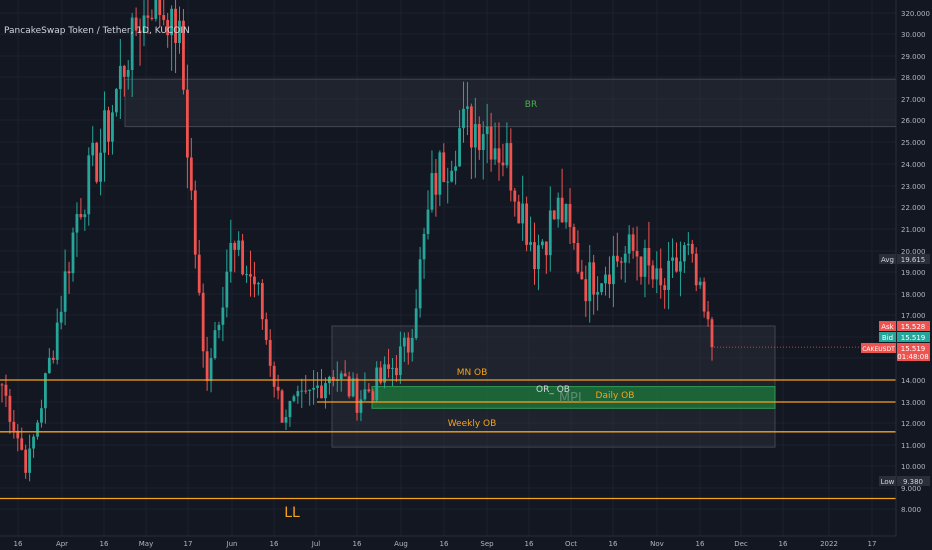  What do you see at coordinates (97, 31) in the screenshot?
I see `symbol-title: PancakeSwap Token / Tether, 1D, KUCOIN` at bounding box center [97, 31].